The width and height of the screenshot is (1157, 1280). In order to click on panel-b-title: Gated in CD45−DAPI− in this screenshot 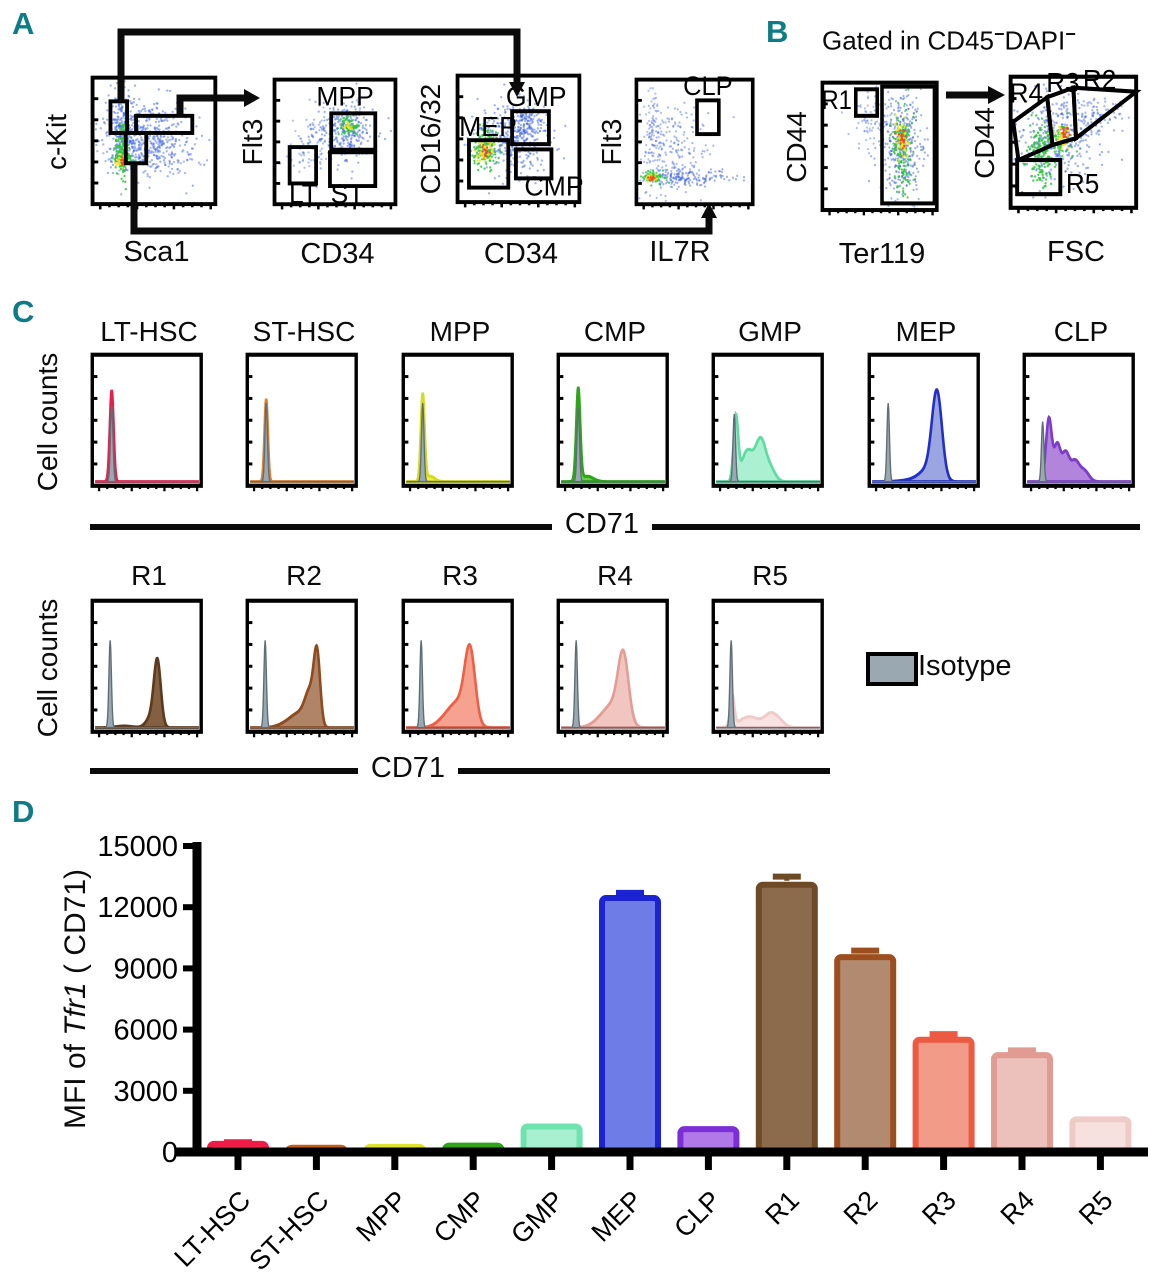, I will do `click(949, 40)`.